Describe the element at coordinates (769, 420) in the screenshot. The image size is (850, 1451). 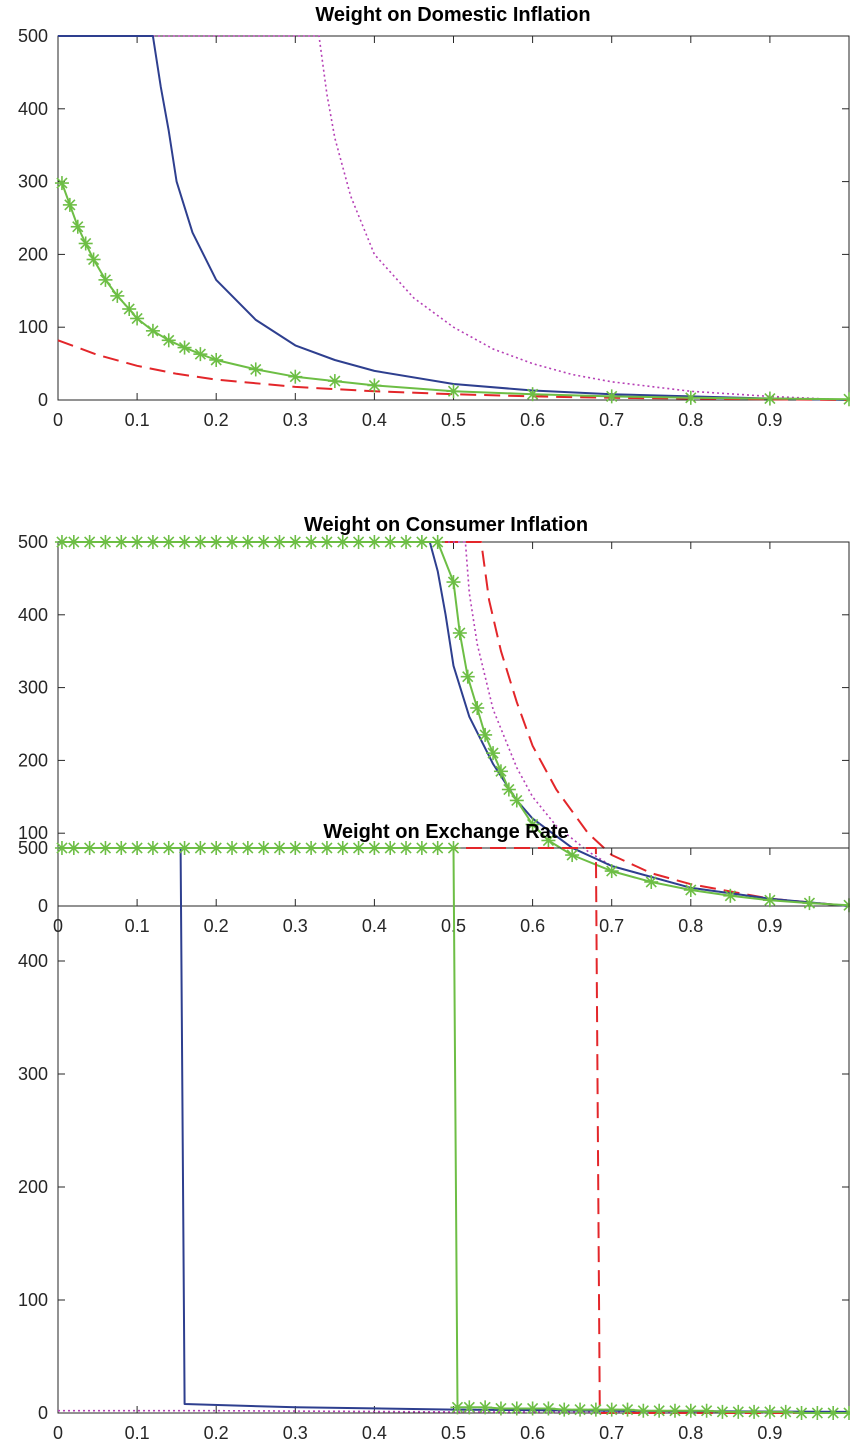
I see `x-tick-label: 0.9` at that location.